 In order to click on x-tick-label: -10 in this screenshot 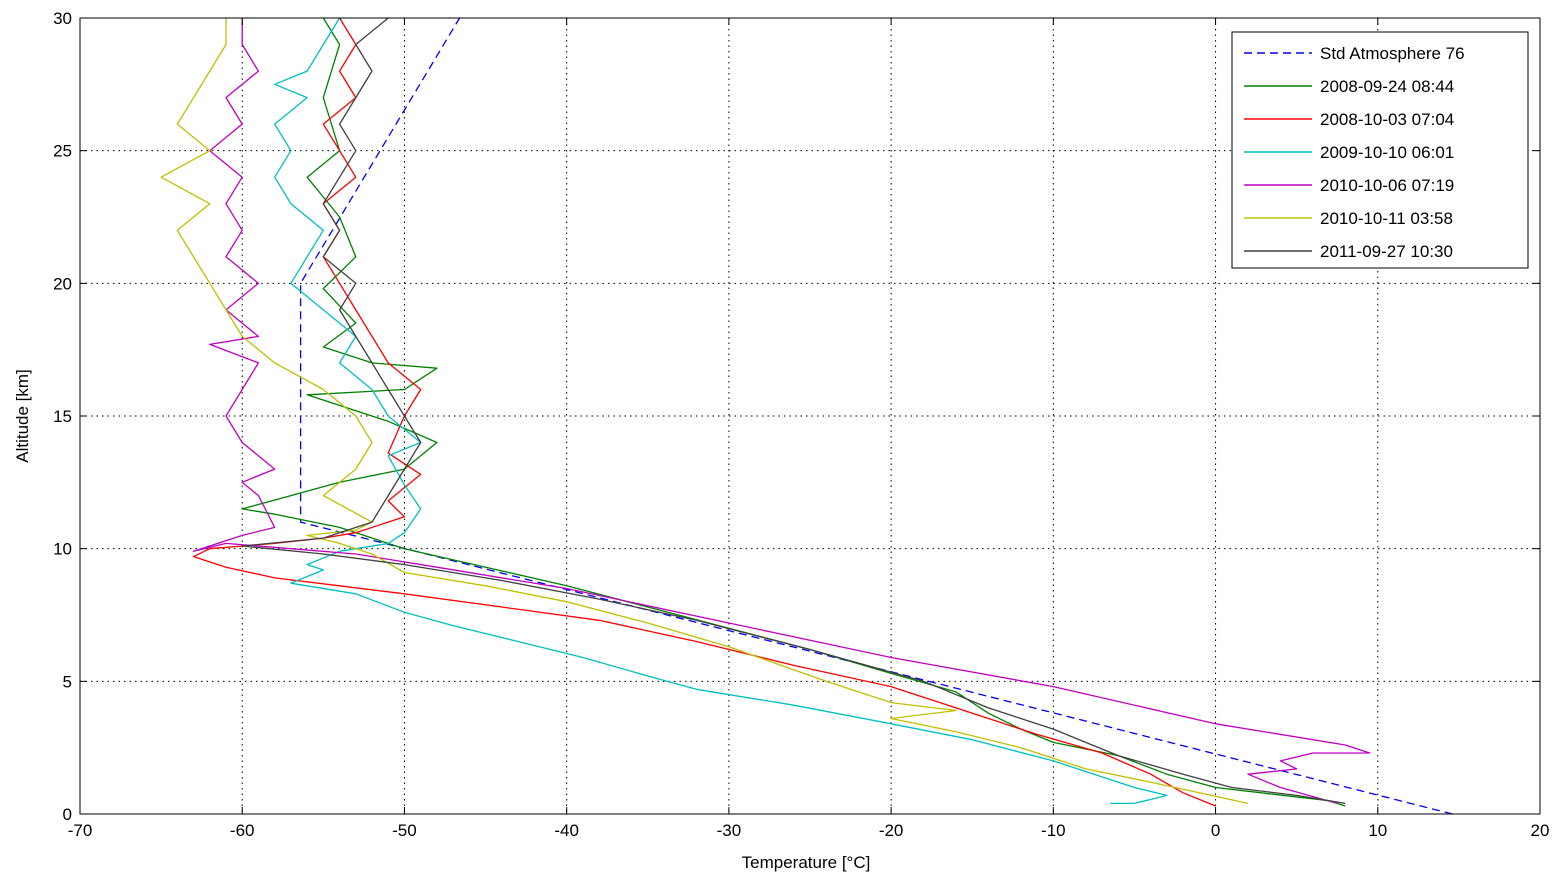, I will do `click(1053, 830)`.